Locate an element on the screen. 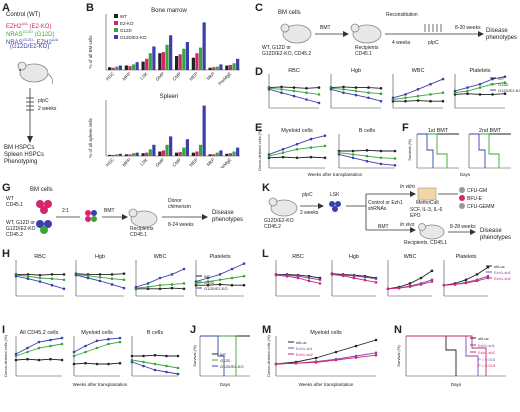  f-g12d-curve is located at coordinates (432, 150).